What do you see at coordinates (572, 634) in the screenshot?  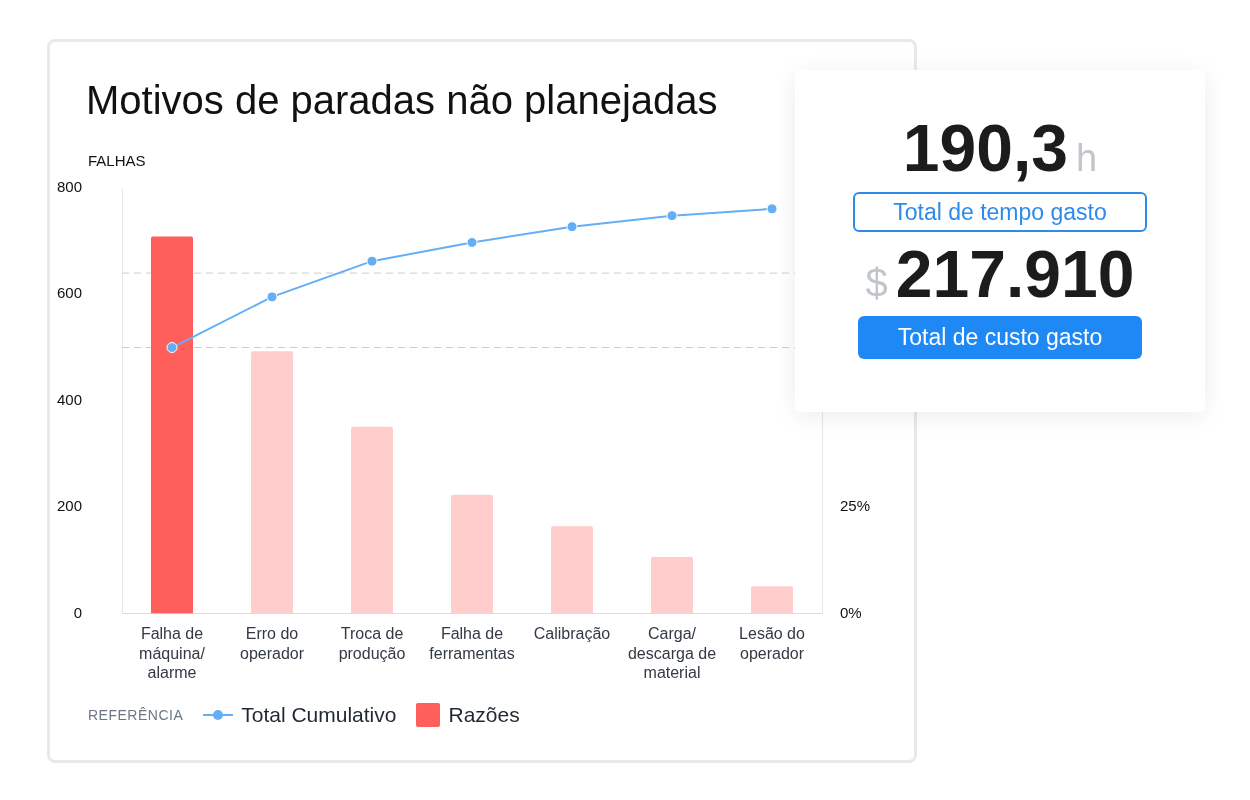 I see `x-tick-label: Calibração` at bounding box center [572, 634].